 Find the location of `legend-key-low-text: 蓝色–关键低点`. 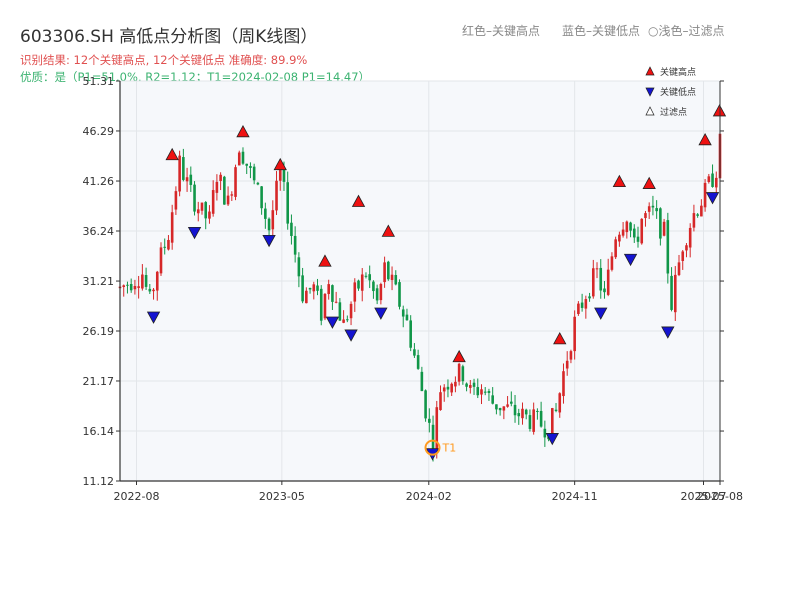

legend-key-low-text: 蓝色–关键低点 is located at coordinates (601, 31).